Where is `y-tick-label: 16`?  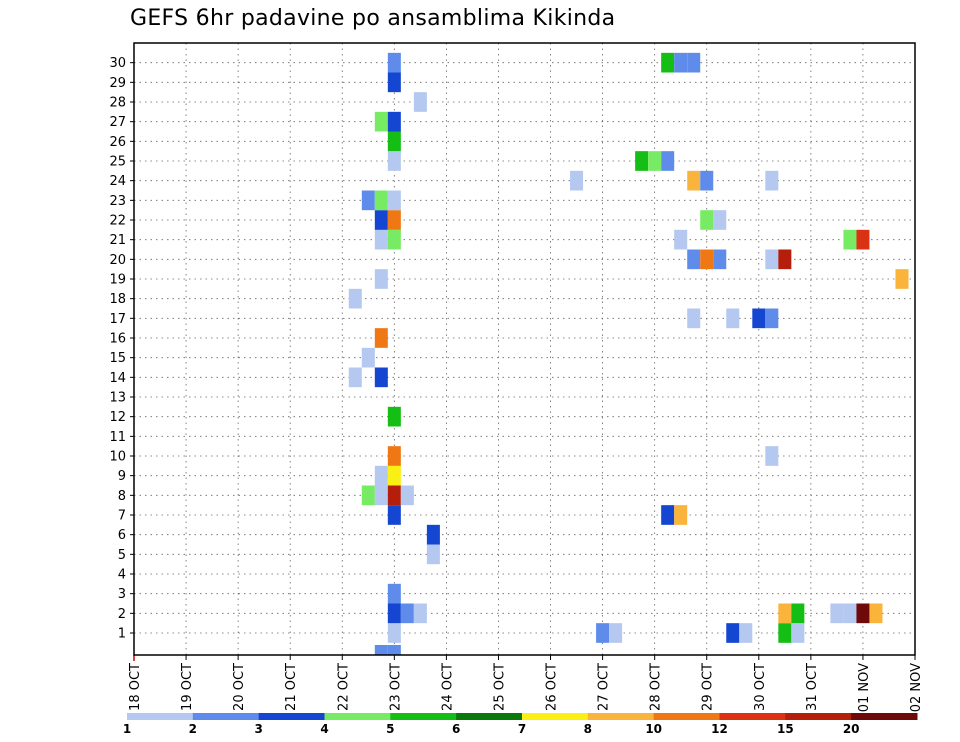 y-tick-label: 16 is located at coordinates (117, 339).